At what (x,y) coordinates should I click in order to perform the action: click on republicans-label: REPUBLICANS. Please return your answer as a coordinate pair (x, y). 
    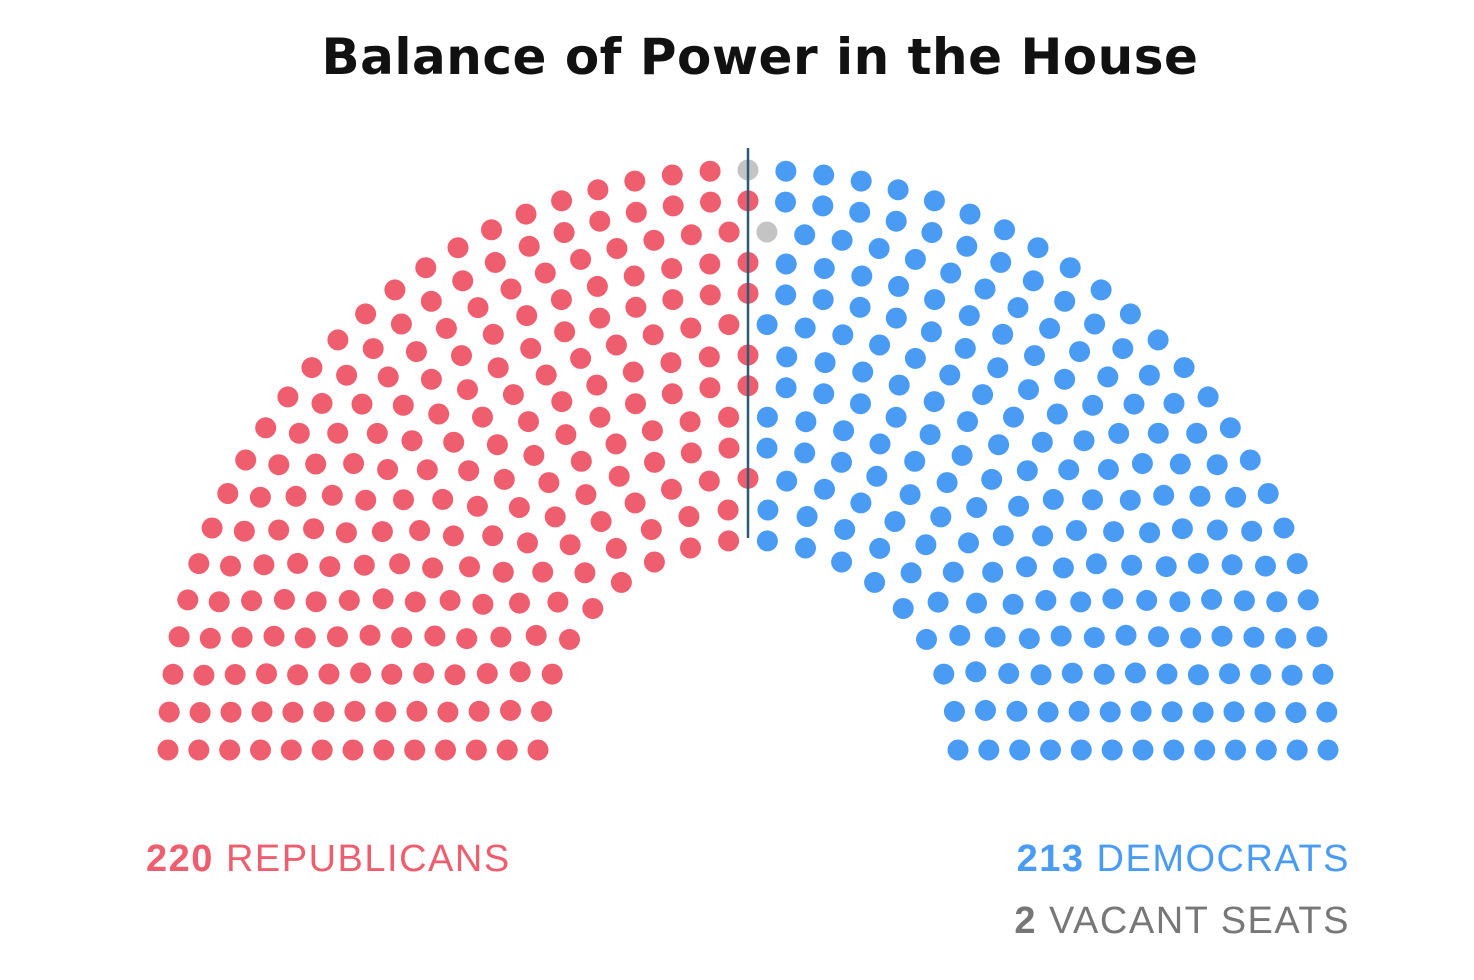
    Looking at the image, I should click on (368, 859).